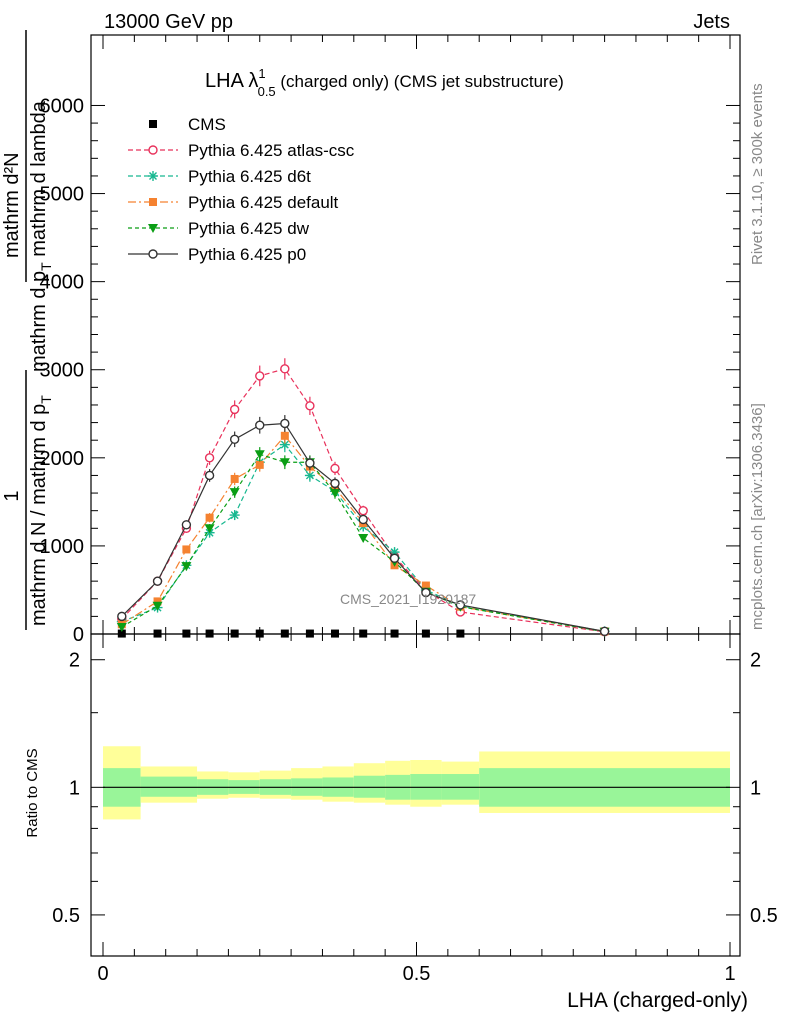  What do you see at coordinates (39, 515) in the screenshot?
I see `ylabel-denominator-text: mathrm d N / mathrm d p` at bounding box center [39, 515].